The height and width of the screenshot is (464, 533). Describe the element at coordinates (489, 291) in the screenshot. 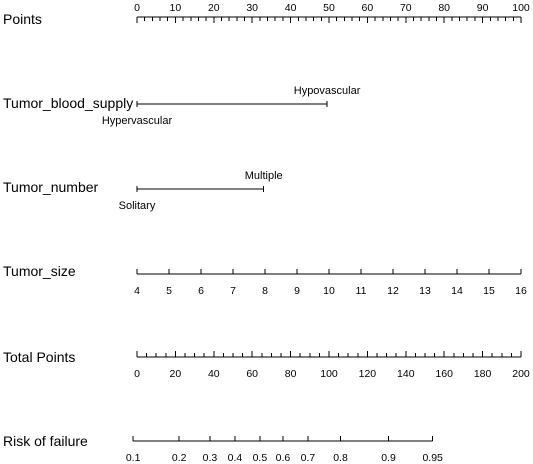

I see `tumor-size-tick-label: 15` at that location.